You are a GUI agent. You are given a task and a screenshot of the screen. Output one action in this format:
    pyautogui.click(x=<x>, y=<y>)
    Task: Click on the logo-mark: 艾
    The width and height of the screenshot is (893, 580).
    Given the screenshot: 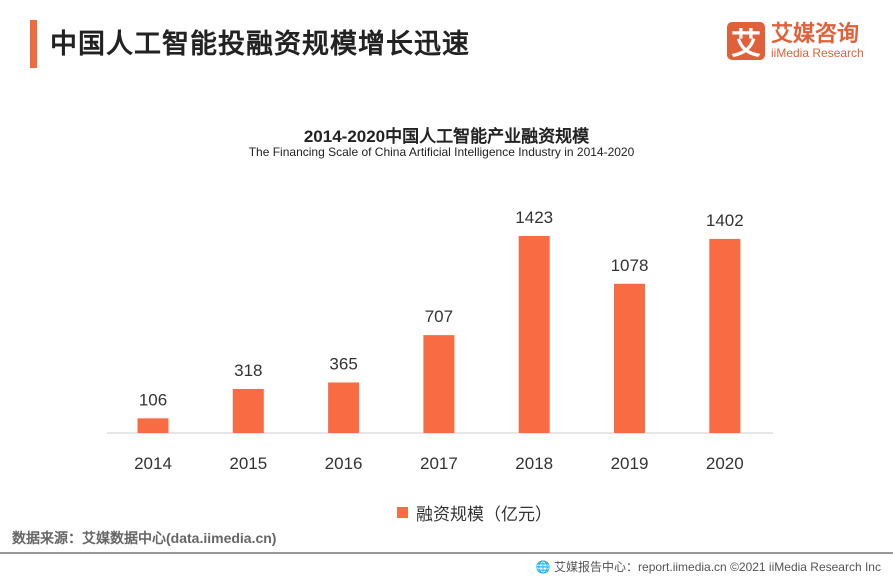 What is the action you would take?
    pyautogui.click(x=746, y=41)
    